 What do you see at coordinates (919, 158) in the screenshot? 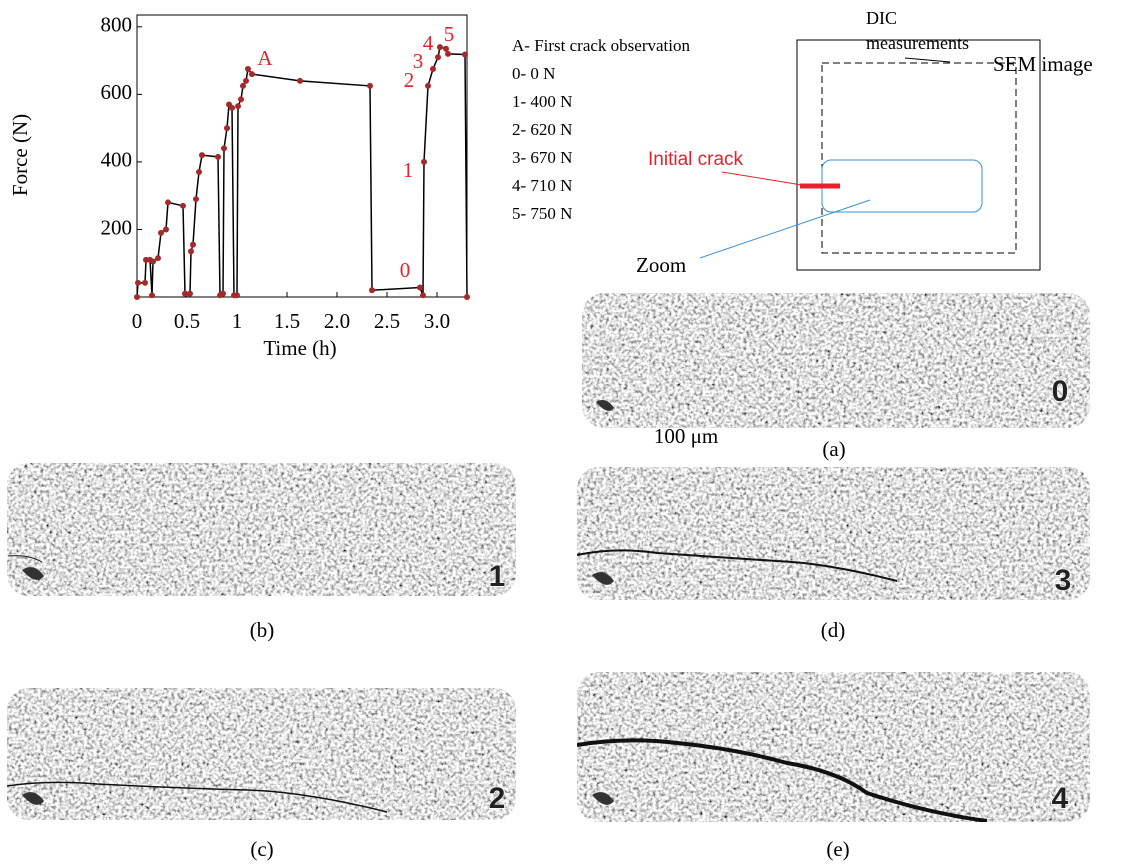
I see `dic-frame` at bounding box center [919, 158].